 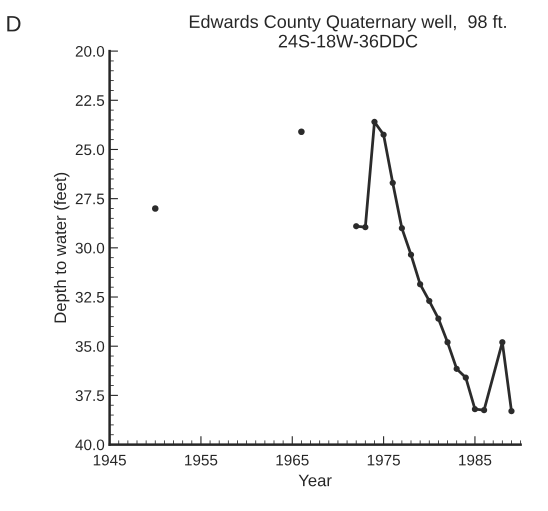 What do you see at coordinates (90, 396) in the screenshot?
I see `y-tick-label: 37.5` at bounding box center [90, 396].